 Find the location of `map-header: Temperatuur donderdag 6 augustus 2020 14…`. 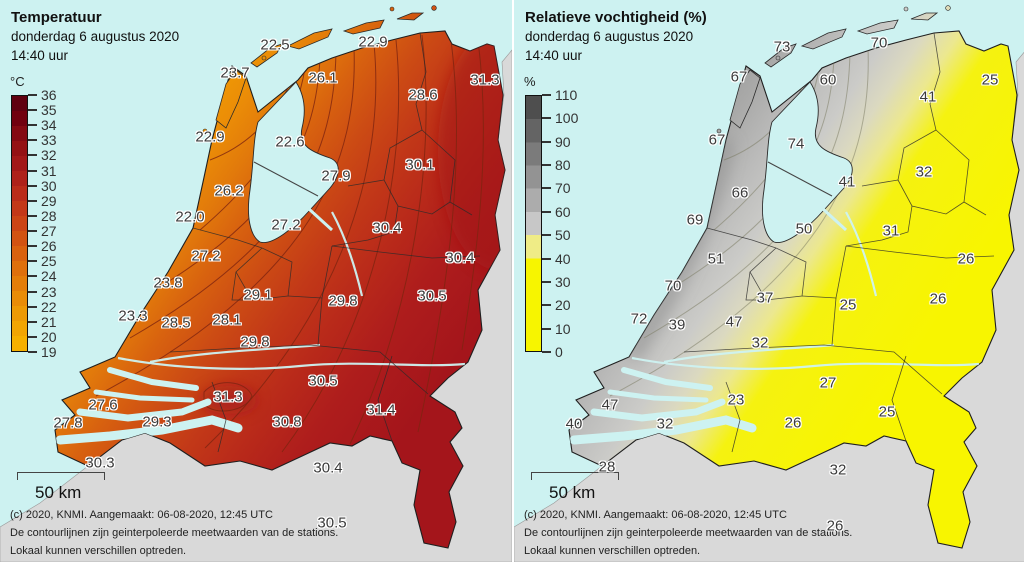

map-header: Temperatuur donderdag 6 augustus 2020 14… is located at coordinates (95, 36).